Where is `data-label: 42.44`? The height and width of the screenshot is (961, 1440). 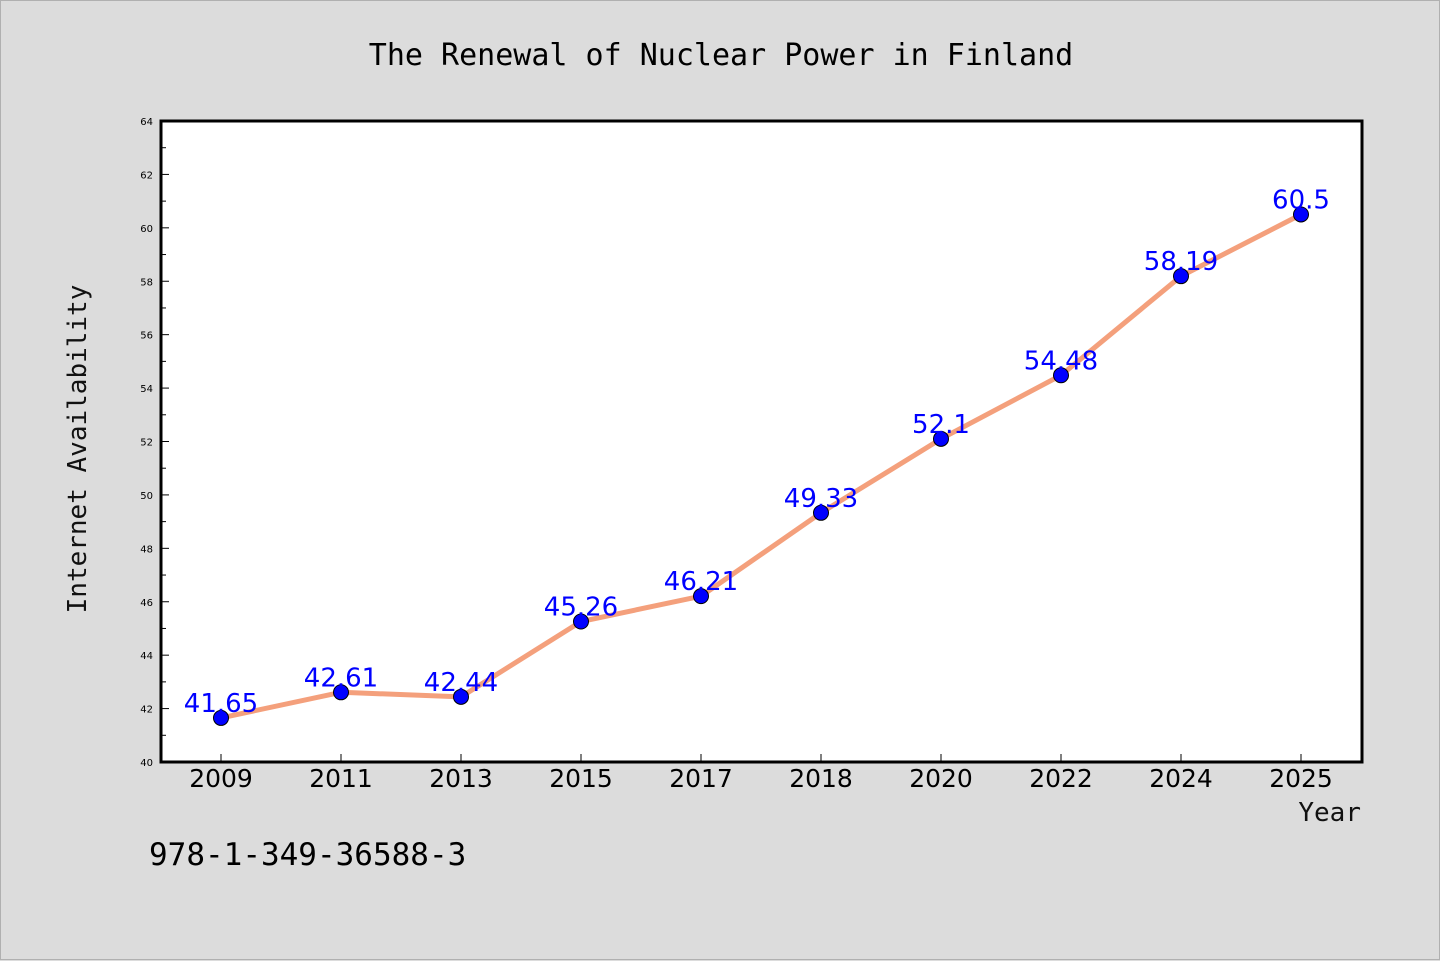
data-label: 42.44 is located at coordinates (461, 683).